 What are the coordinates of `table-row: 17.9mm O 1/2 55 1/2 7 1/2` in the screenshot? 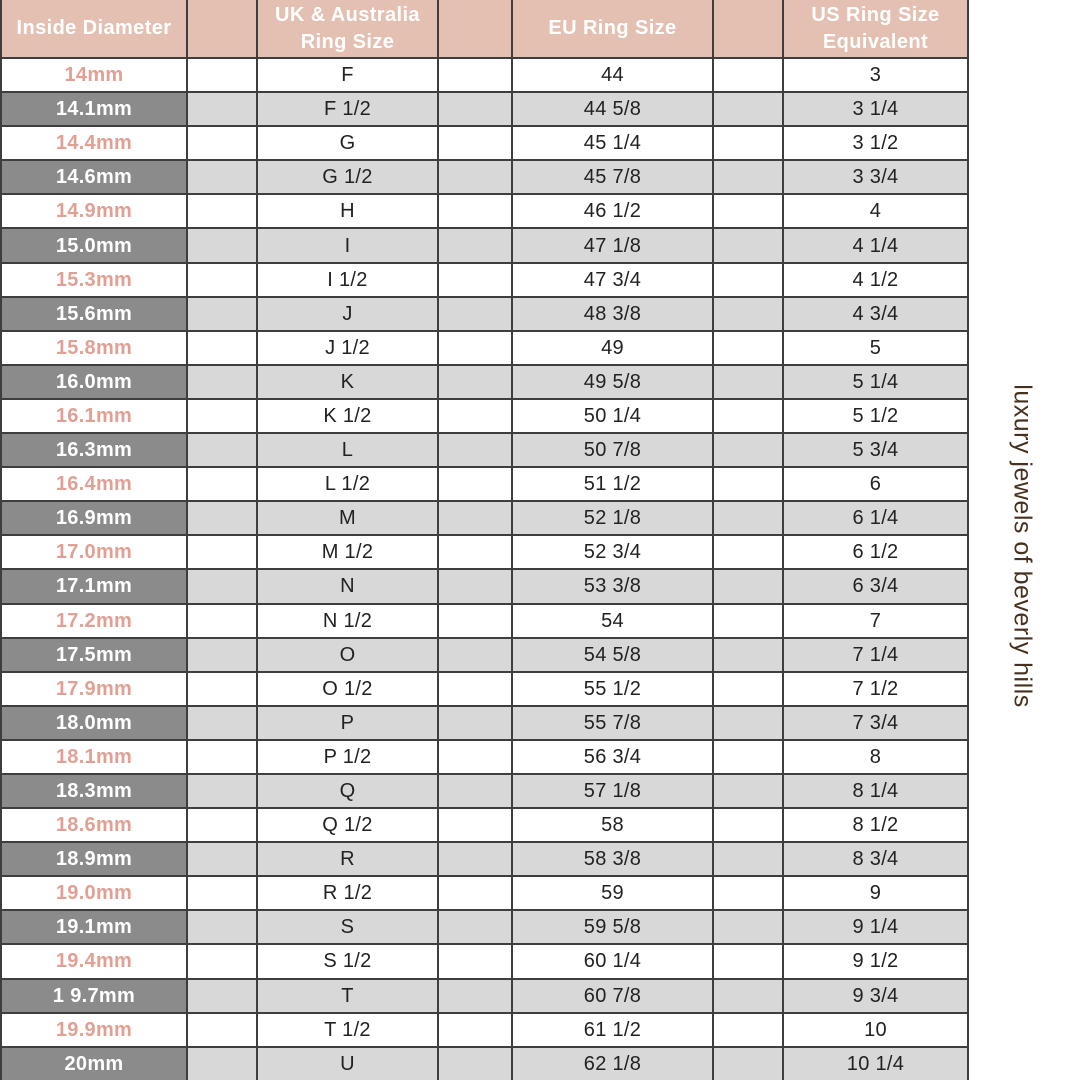 It's located at (484, 688).